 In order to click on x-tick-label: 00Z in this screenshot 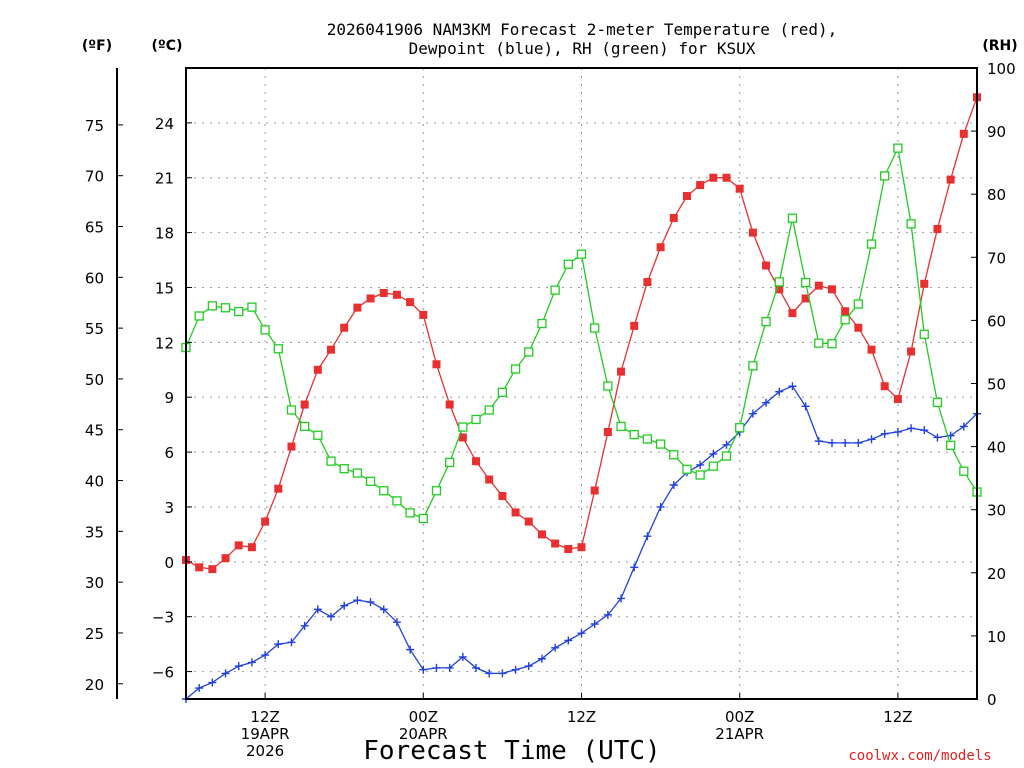, I will do `click(423, 717)`.